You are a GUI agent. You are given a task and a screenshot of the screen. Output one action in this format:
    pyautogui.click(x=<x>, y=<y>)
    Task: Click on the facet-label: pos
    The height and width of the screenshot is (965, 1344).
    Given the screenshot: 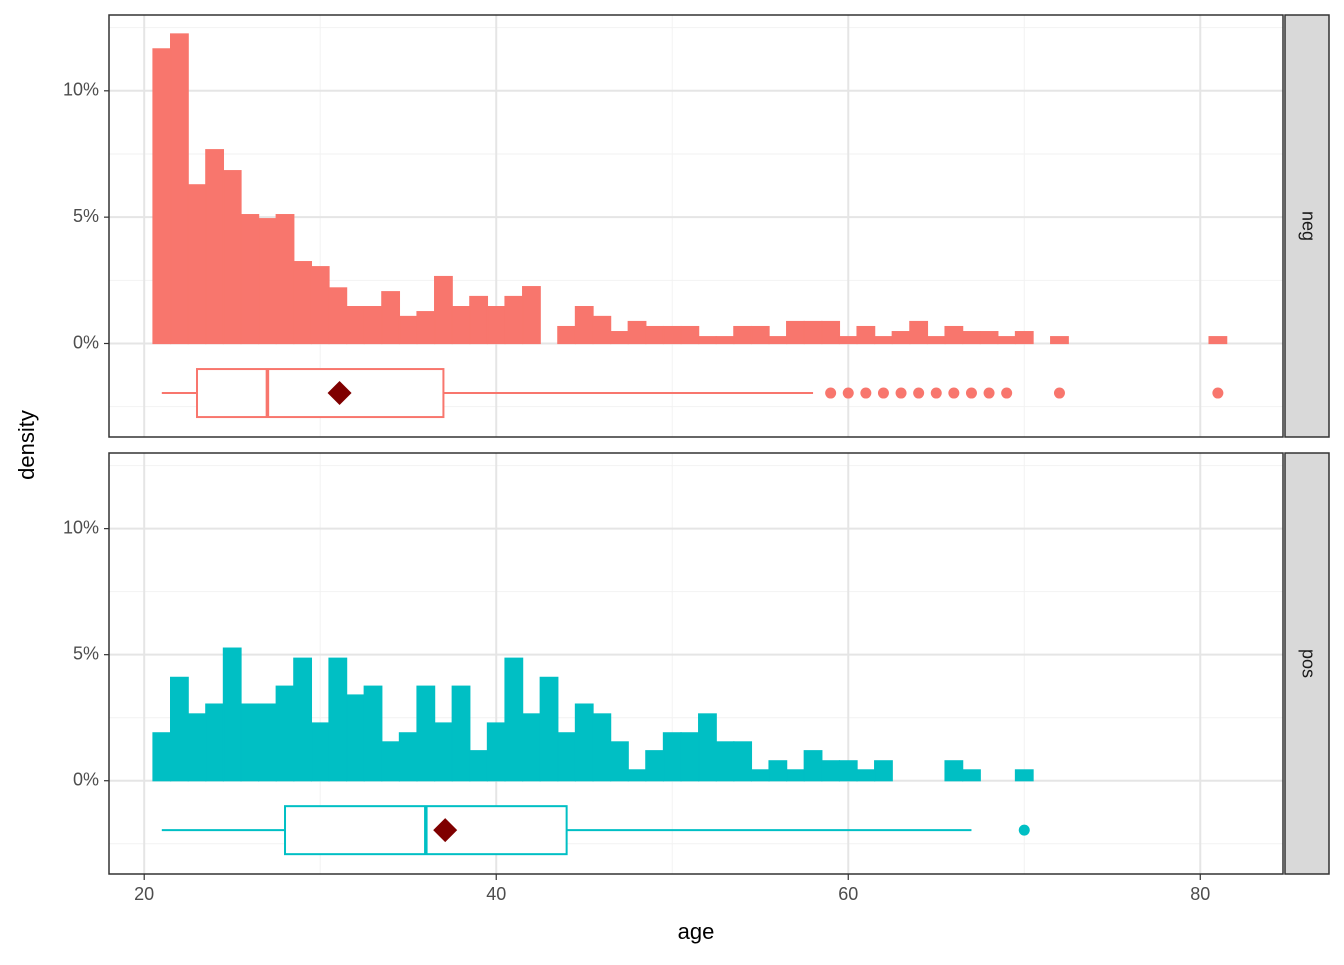 What is the action you would take?
    pyautogui.click(x=1308, y=663)
    